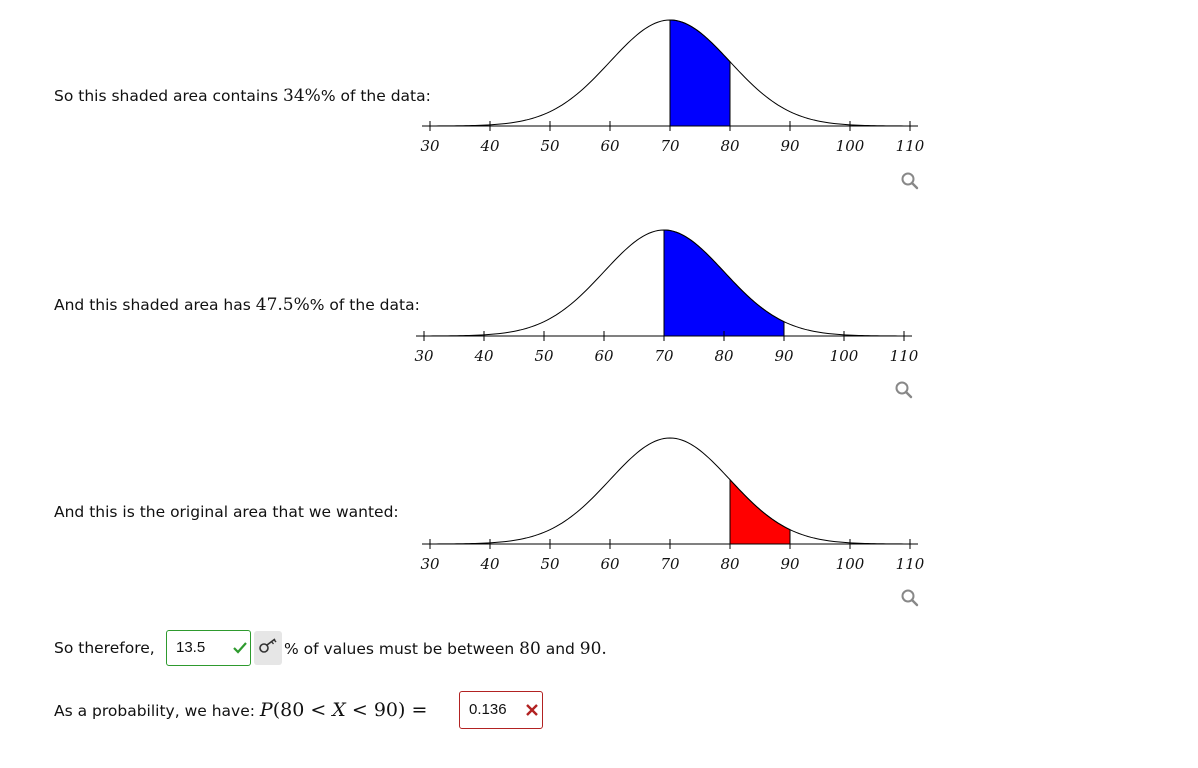  What do you see at coordinates (274, 305) in the screenshot?
I see `percent-value: 47.5` at bounding box center [274, 305].